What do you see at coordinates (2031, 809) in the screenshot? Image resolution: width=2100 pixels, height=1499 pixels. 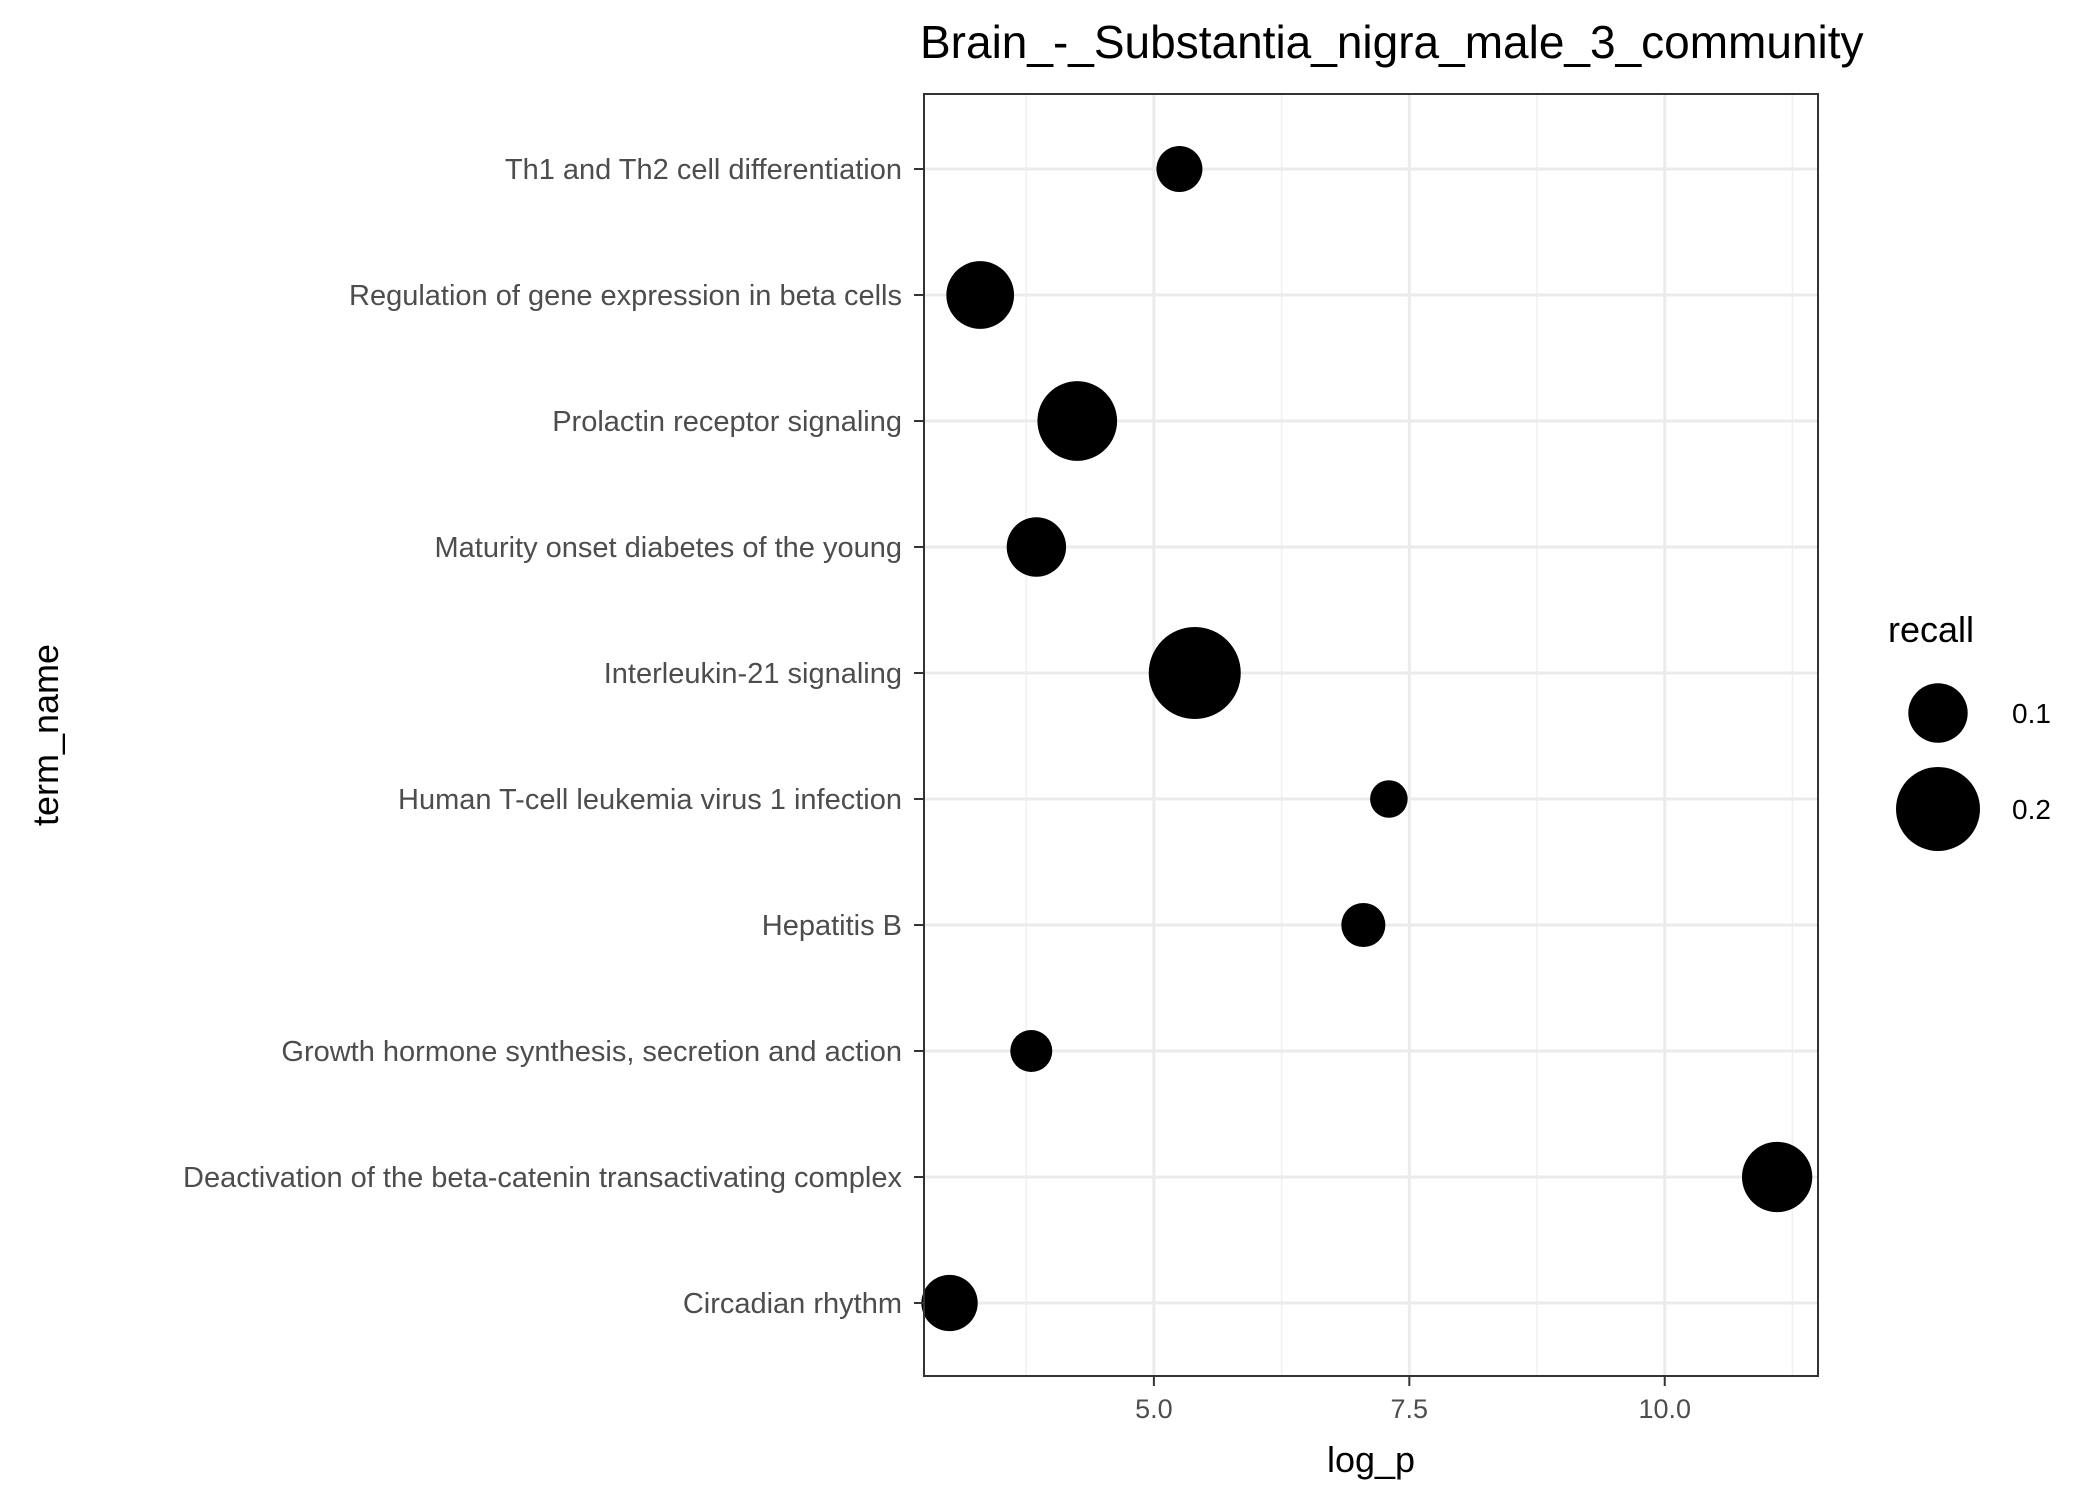 I see `legend-label: 0.2` at bounding box center [2031, 809].